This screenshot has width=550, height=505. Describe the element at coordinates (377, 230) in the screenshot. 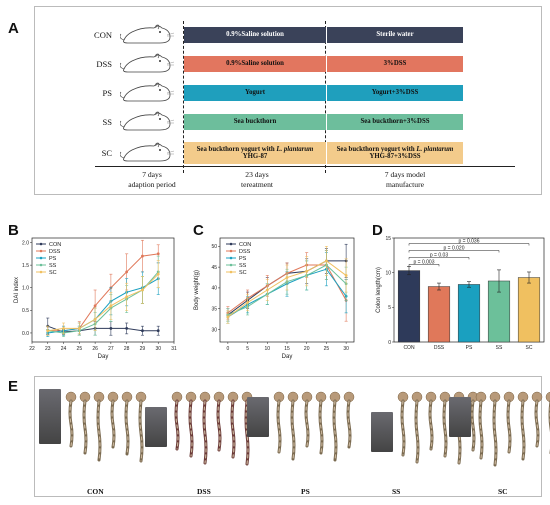

I see `panel-letter-d: D` at that location.